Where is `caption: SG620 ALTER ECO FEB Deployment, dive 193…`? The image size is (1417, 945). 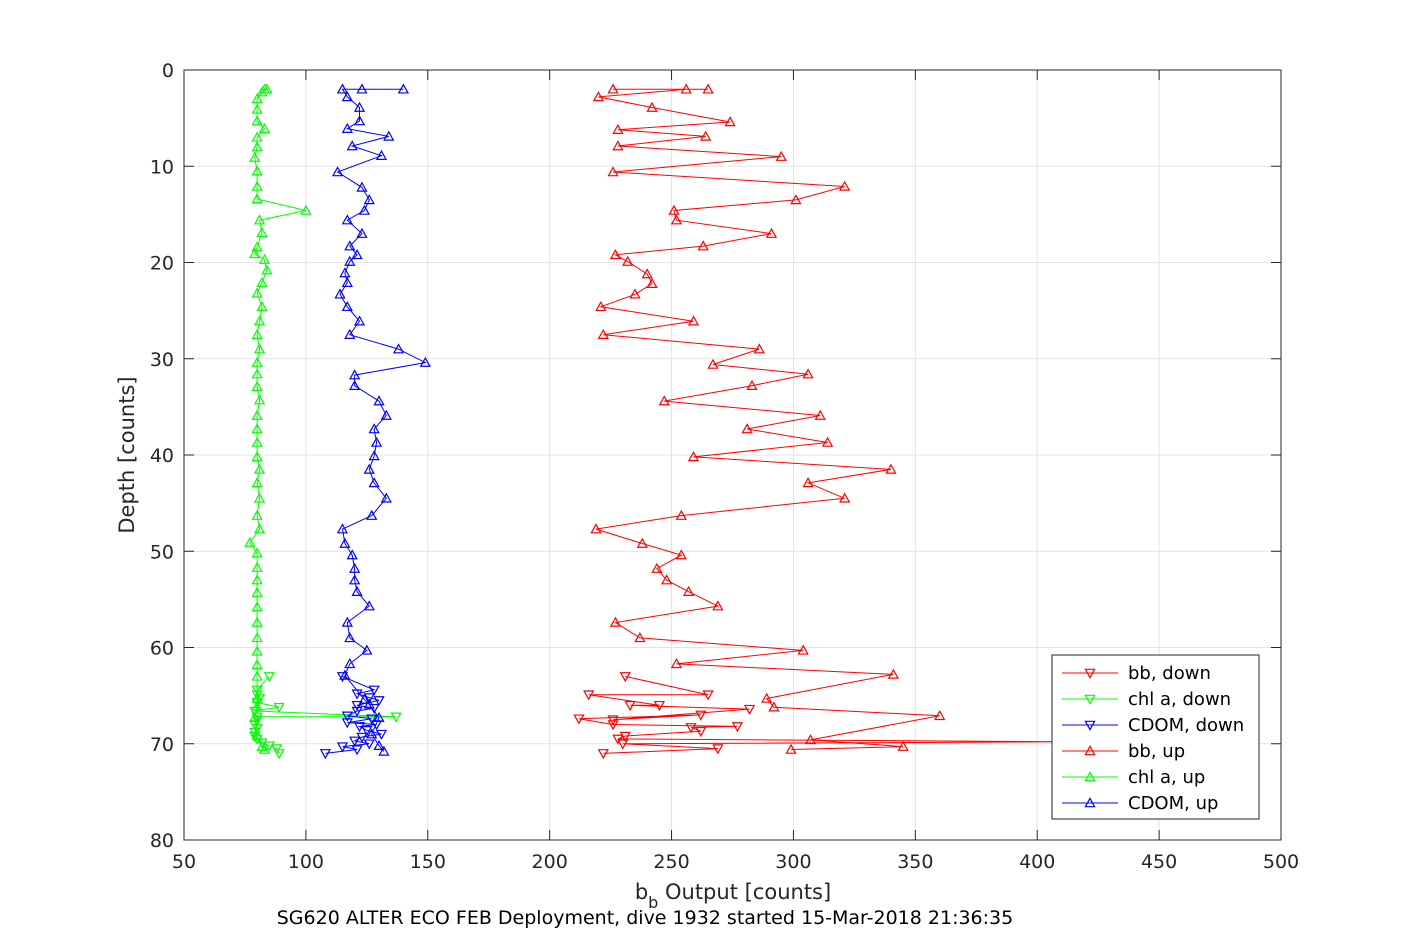 caption: SG620 ALTER ECO FEB Deployment, dive 193… is located at coordinates (645, 918).